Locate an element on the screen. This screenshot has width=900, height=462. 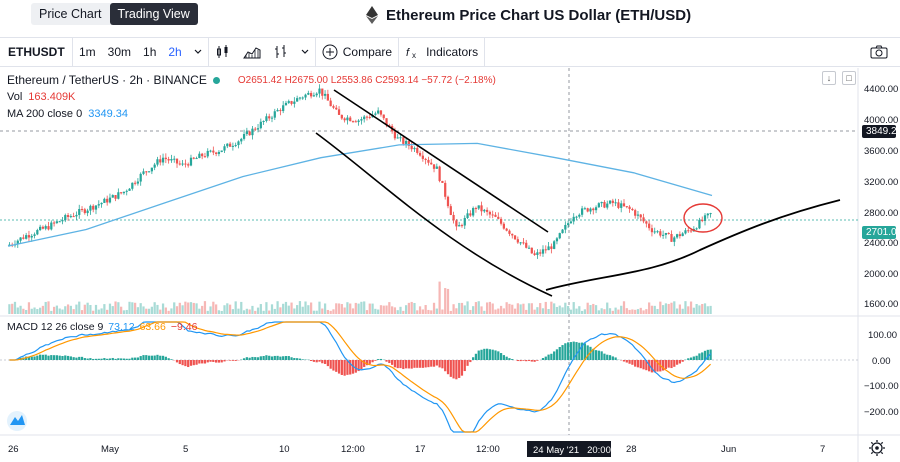
area-style-button is located at coordinates (252, 52).